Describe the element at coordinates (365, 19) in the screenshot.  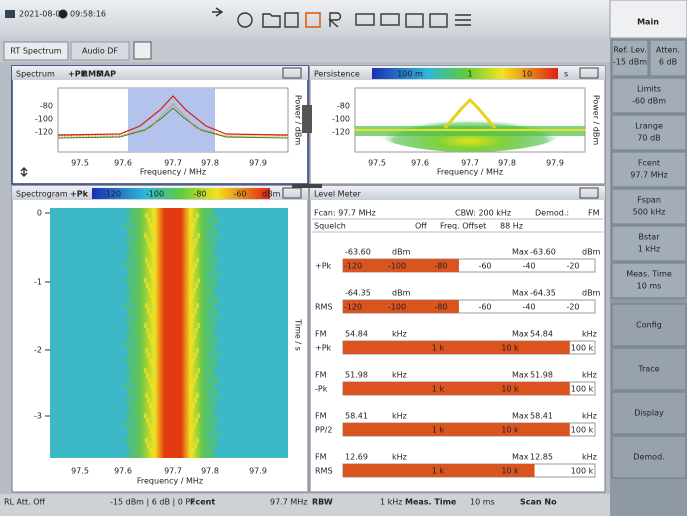
I see `run-icon` at that location.